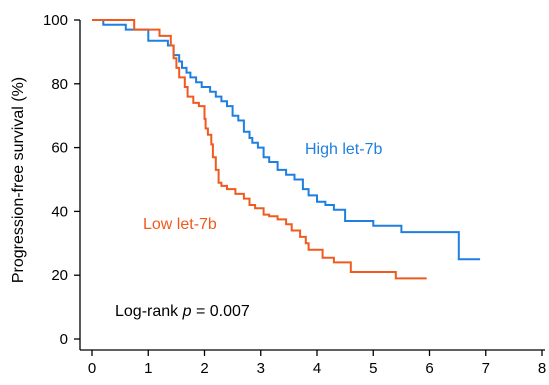 This screenshot has width=549, height=385. I want to click on y-tick-label: 100, so click(55, 20).